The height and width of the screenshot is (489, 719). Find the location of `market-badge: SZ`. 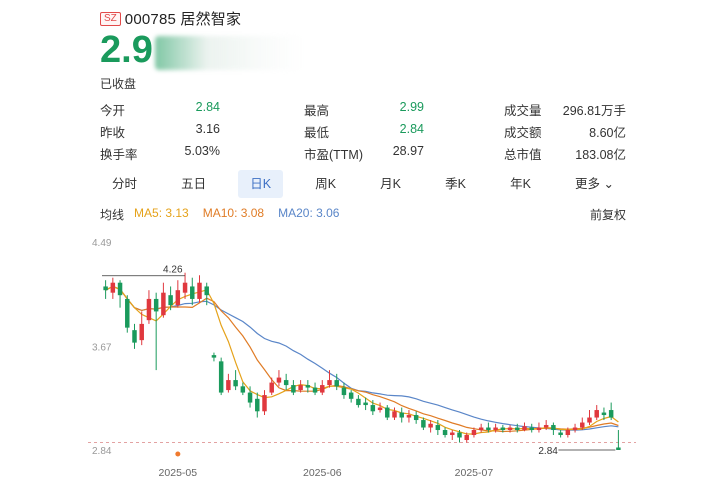

market-badge: SZ is located at coordinates (110, 18).